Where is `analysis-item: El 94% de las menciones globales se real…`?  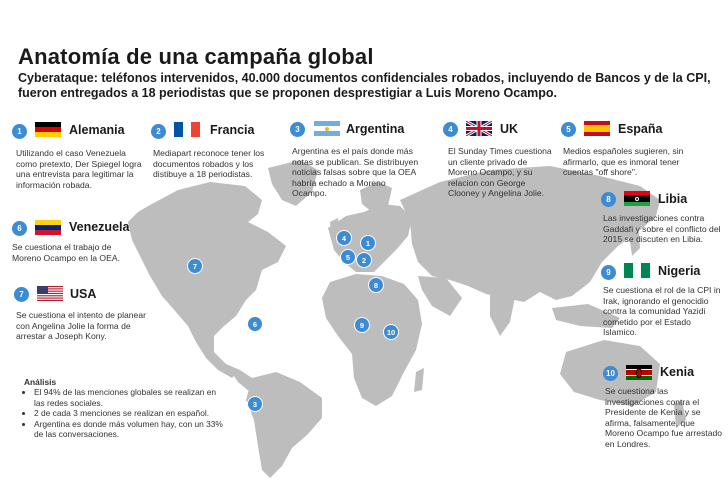 analysis-item: El 94% de las menciones globales se real… is located at coordinates (129, 397).